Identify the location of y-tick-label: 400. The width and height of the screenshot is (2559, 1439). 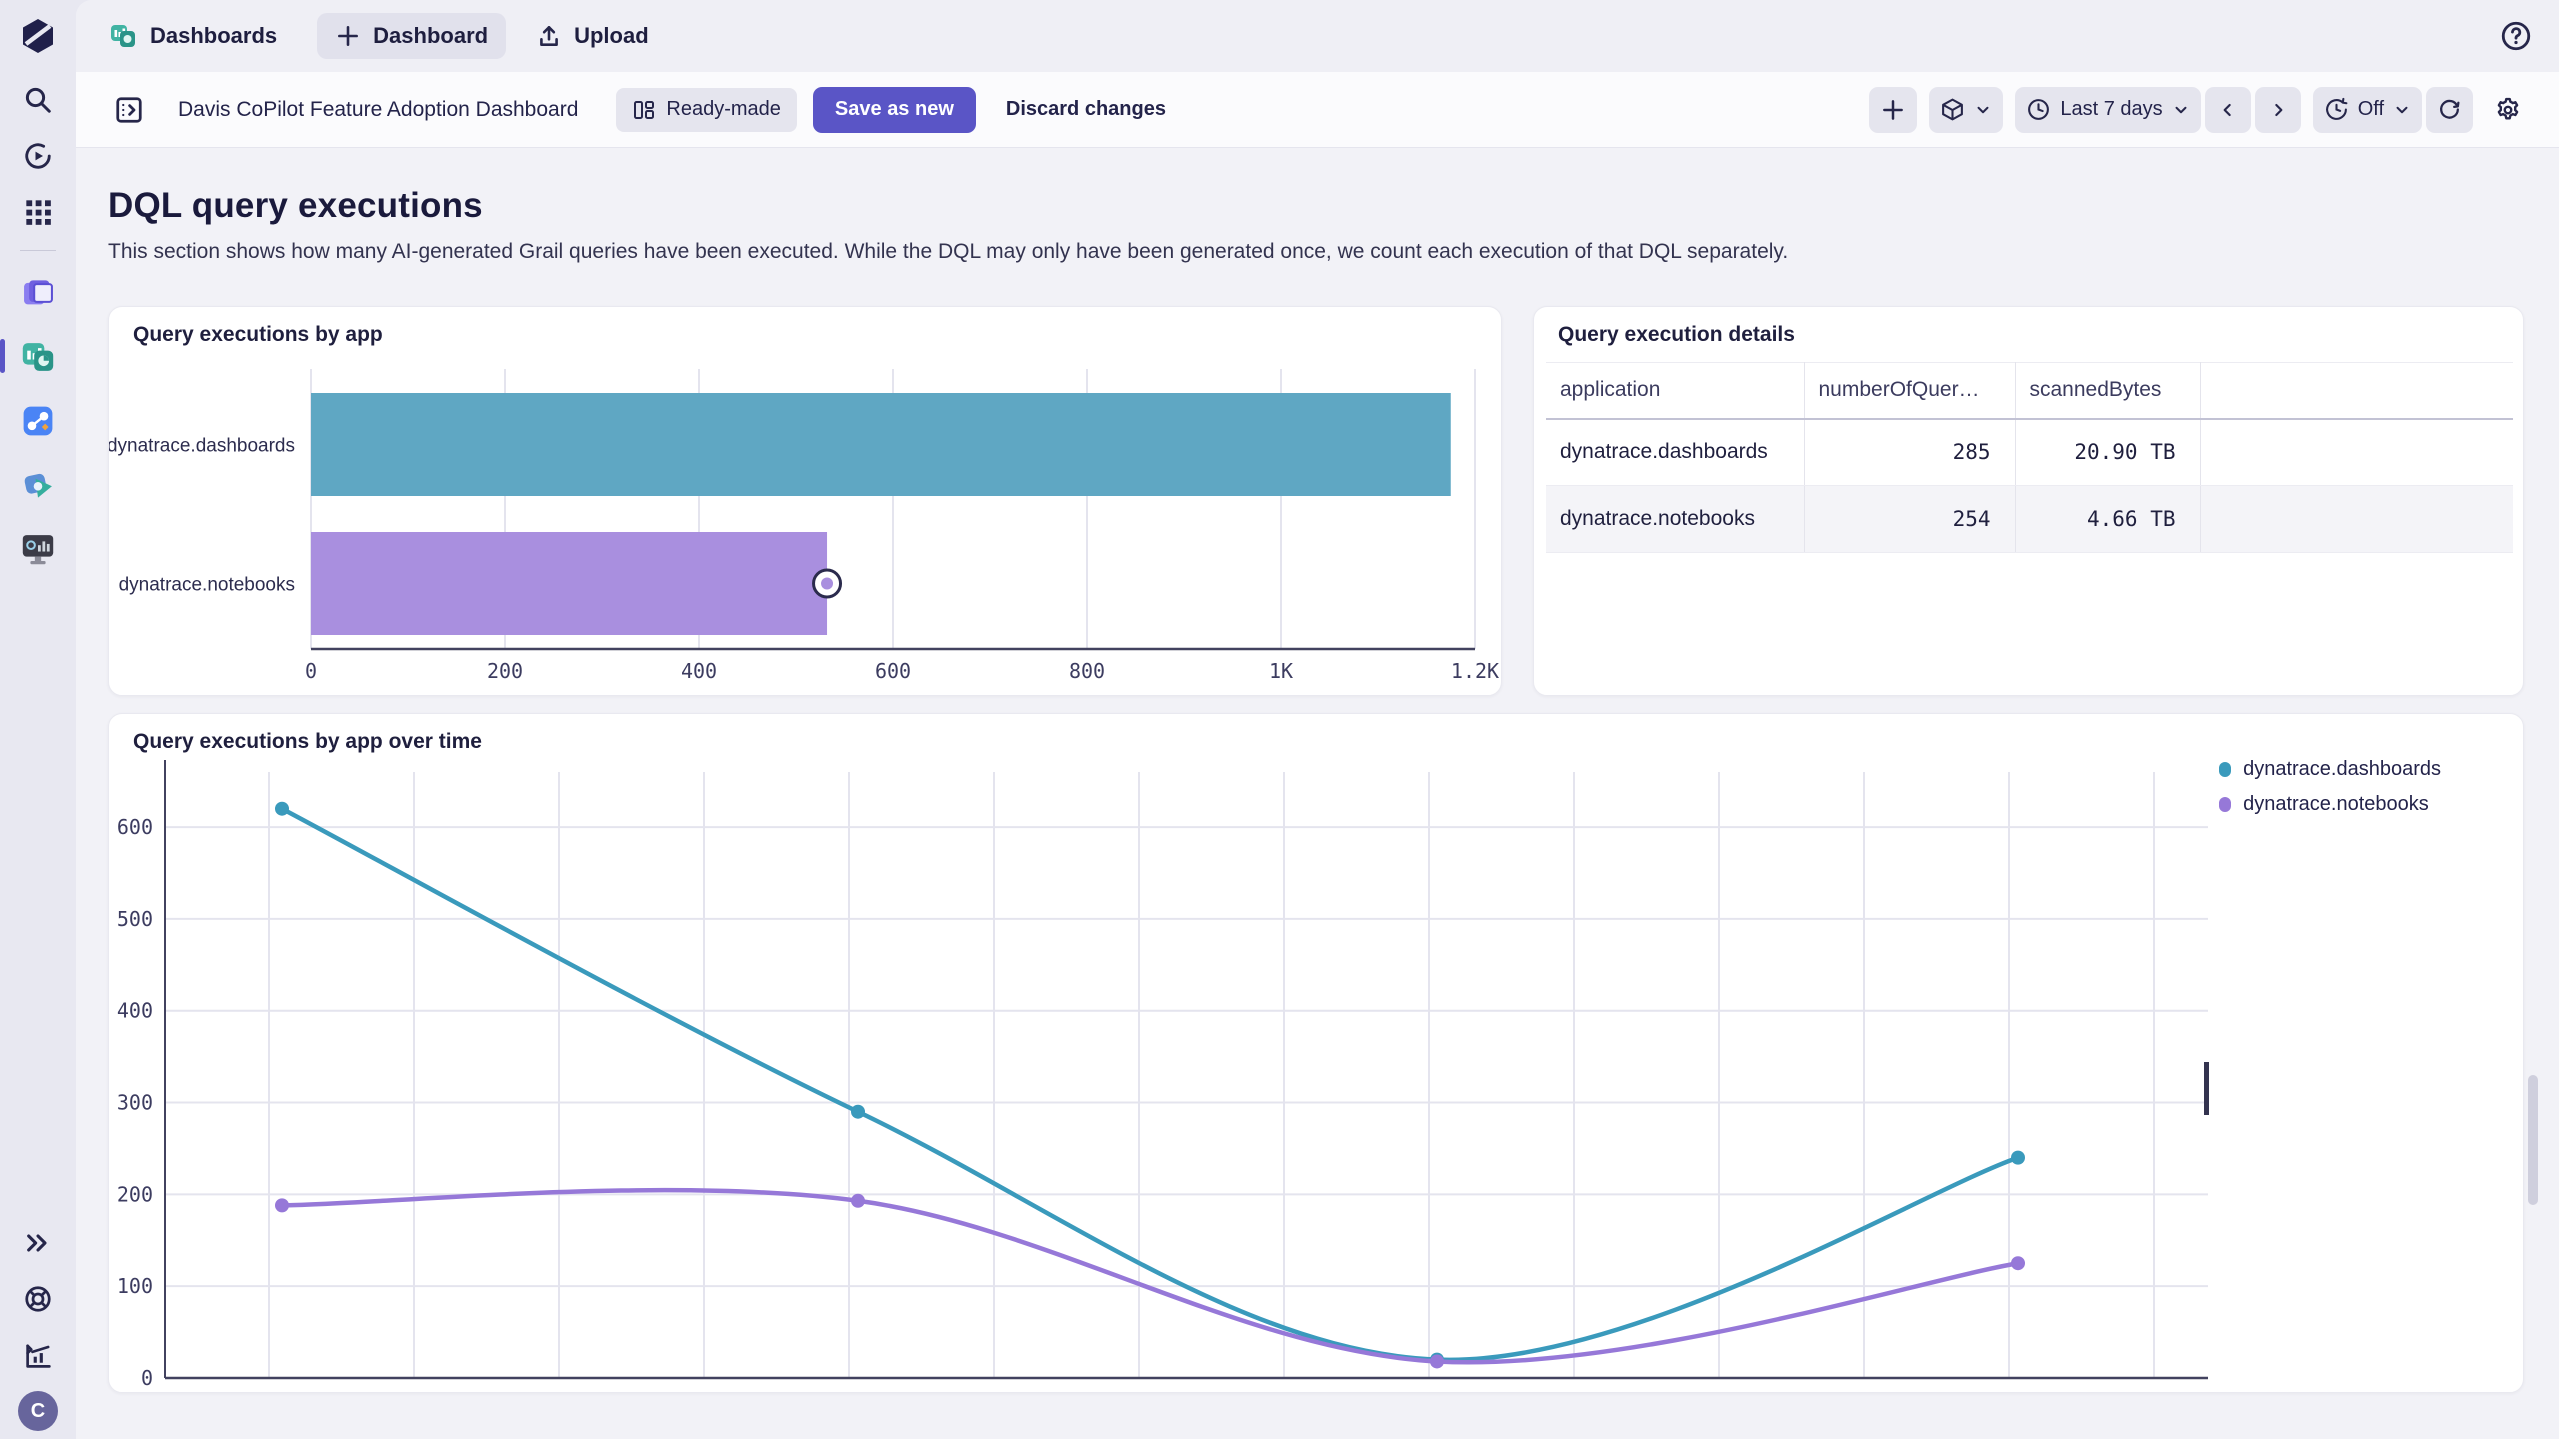
(135, 1011).